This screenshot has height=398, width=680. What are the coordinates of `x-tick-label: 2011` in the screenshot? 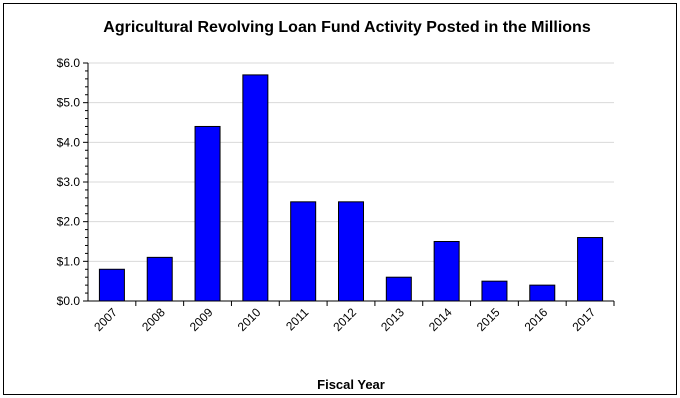 It's located at (297, 319).